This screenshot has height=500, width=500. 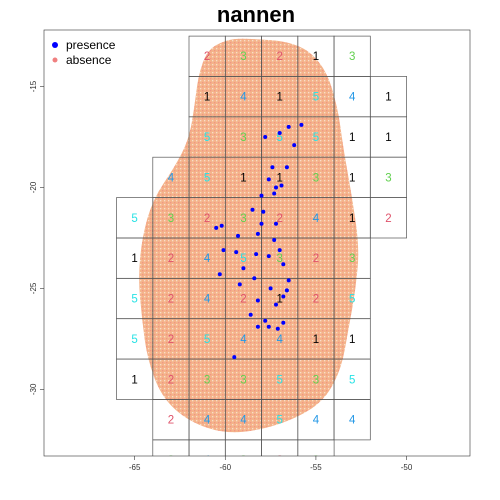 What do you see at coordinates (407, 467) in the screenshot?
I see `x-tick-label: -50` at bounding box center [407, 467].